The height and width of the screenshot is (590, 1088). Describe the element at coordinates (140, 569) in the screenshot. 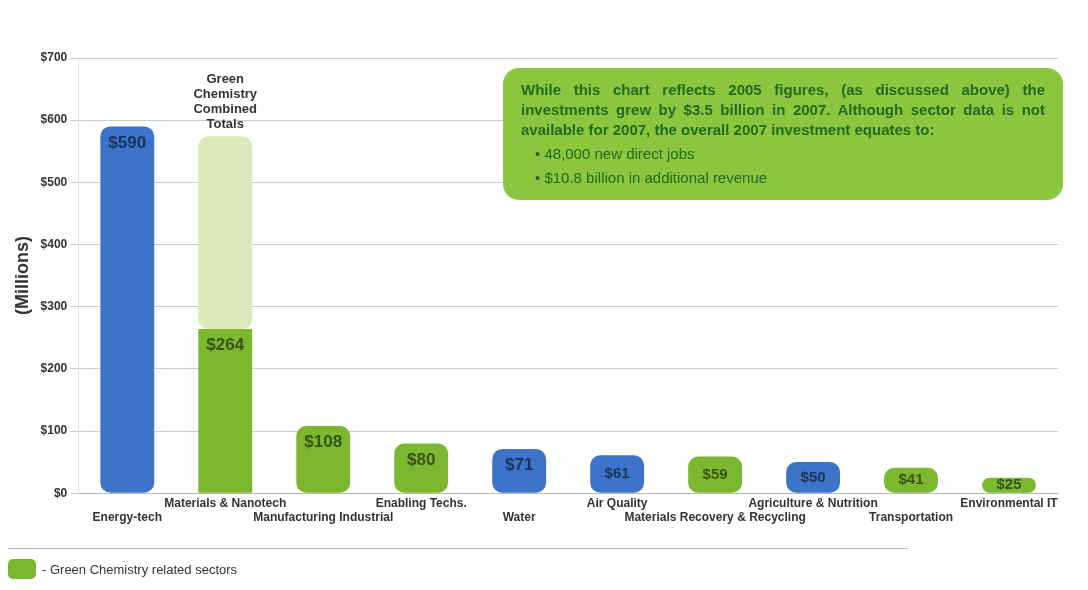

I see `text: - Green Chemistry related sectors` at that location.